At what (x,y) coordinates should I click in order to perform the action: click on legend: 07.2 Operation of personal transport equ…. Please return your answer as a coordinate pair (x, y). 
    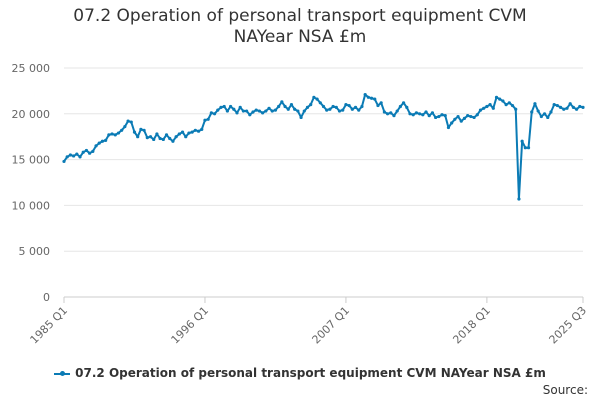
    Looking at the image, I should click on (300, 373).